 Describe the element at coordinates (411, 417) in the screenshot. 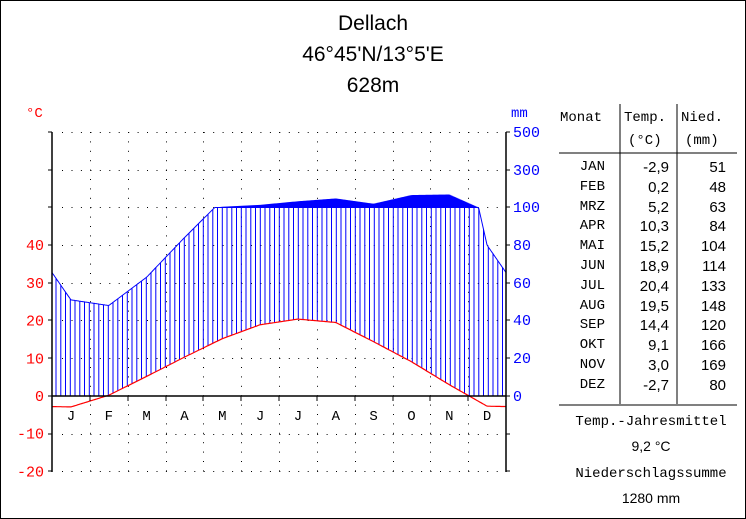

I see `month-label: O` at that location.